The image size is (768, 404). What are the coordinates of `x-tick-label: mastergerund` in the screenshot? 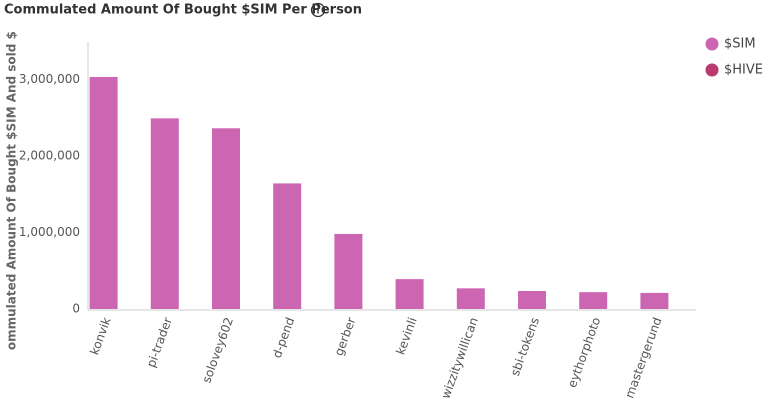 It's located at (643, 357).